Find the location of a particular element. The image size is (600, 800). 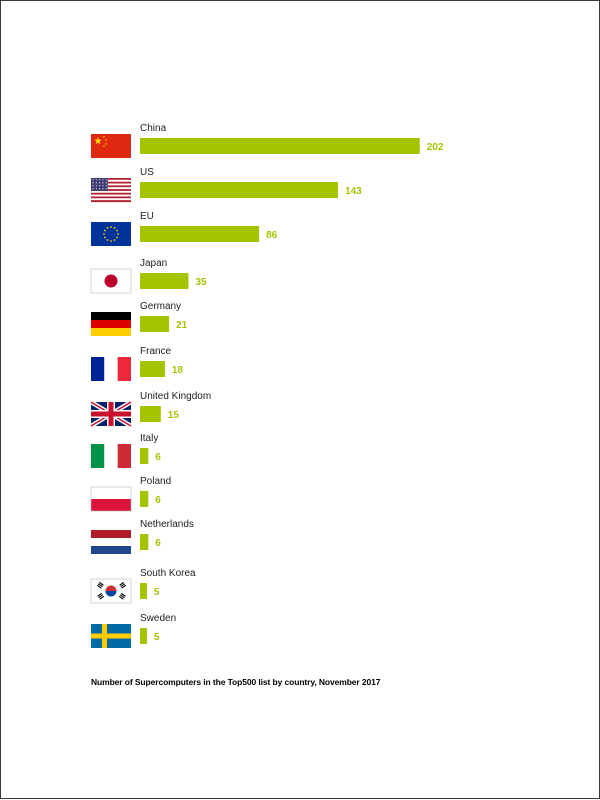

category-label: United Kingdom is located at coordinates (175, 396).